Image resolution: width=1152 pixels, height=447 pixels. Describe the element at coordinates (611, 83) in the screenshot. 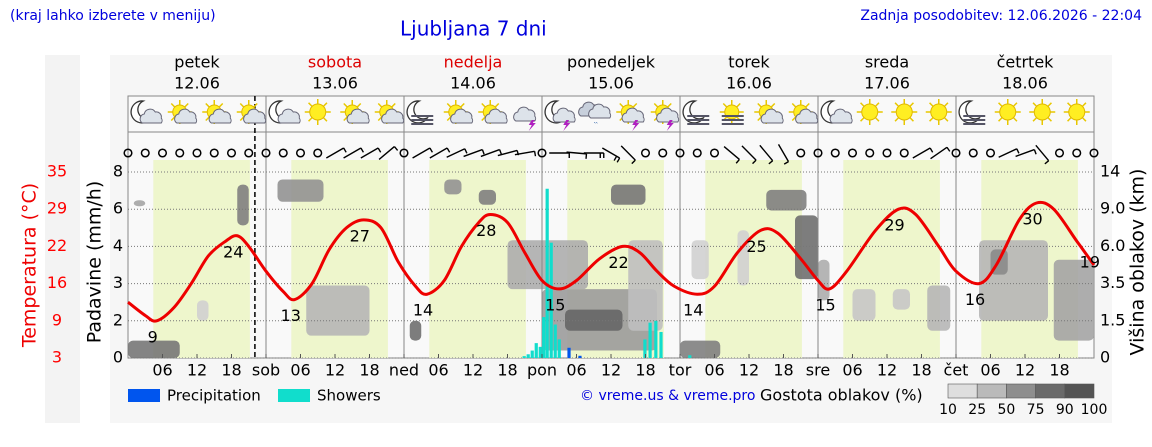

I see `day-date: 15.06` at that location.